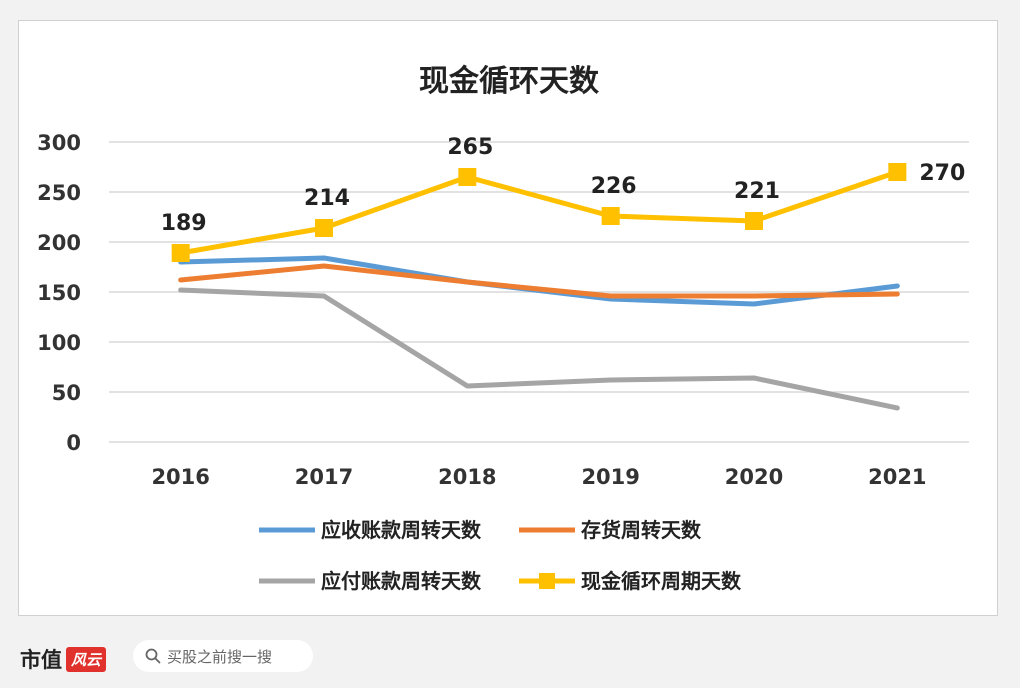 The height and width of the screenshot is (688, 1020). I want to click on legend-item-1: 存货周转天数, so click(610, 530).